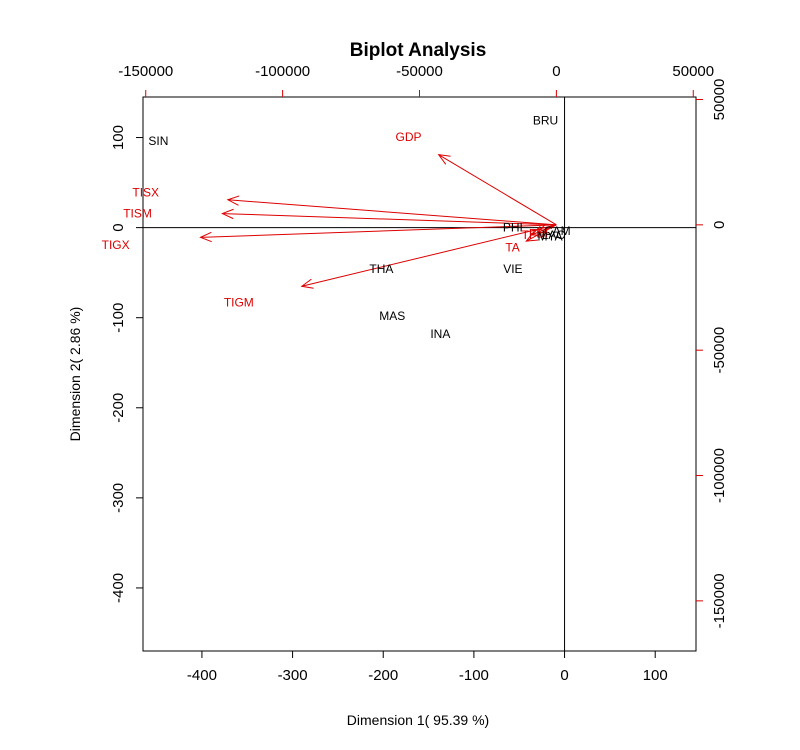 This screenshot has width=800, height=750. I want to click on observation-label: BRU, so click(545, 120).